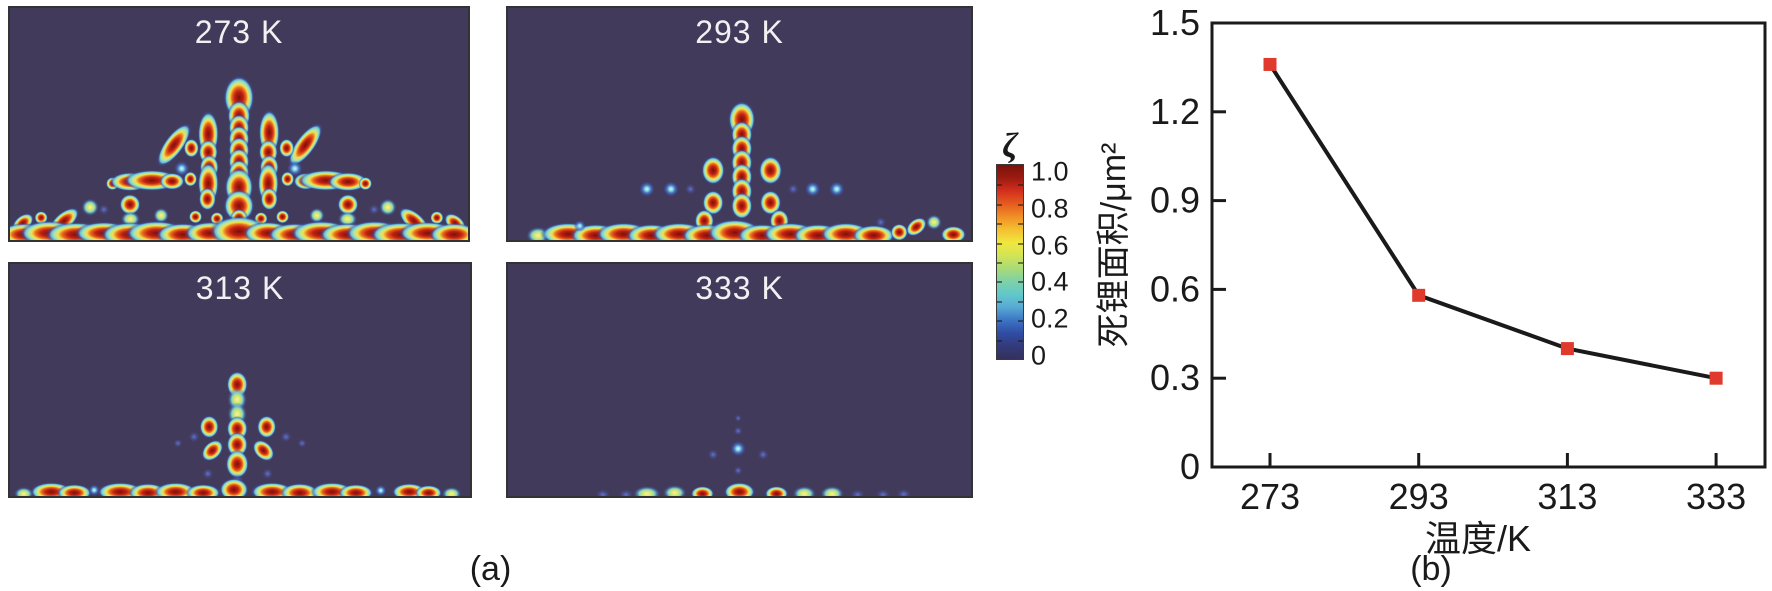  Describe the element at coordinates (1050, 208) in the screenshot. I see `colorbar-tick-label: 0.8` at that location.